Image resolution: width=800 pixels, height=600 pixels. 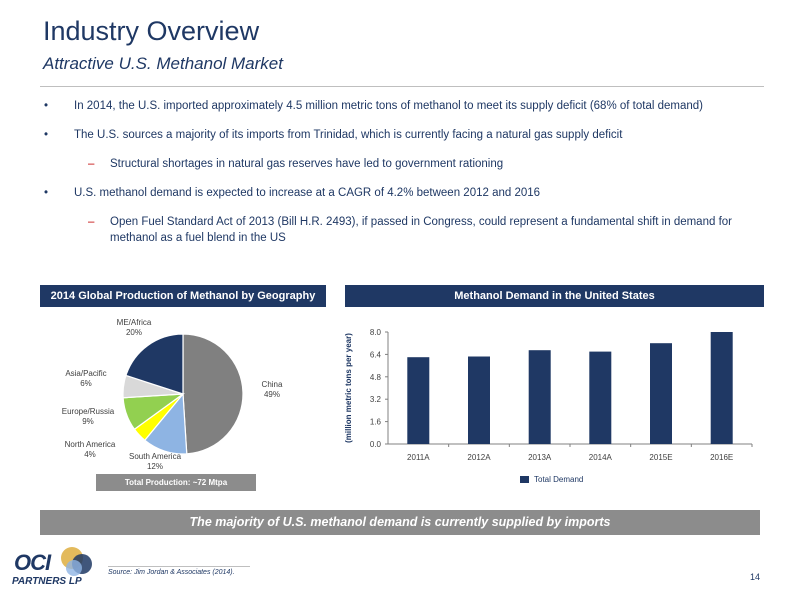 I want to click on y-axis-label: (million metric tons per year), so click(x=348, y=388).